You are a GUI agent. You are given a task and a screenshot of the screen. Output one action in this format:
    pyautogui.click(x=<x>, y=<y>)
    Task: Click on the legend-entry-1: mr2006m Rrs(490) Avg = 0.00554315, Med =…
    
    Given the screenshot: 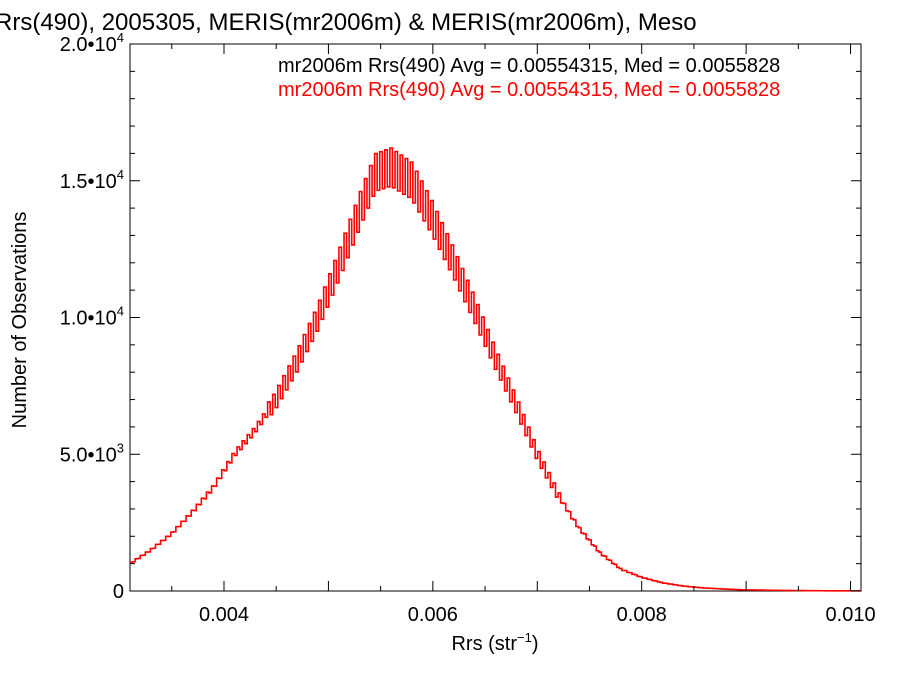 What is the action you would take?
    pyautogui.click(x=529, y=66)
    